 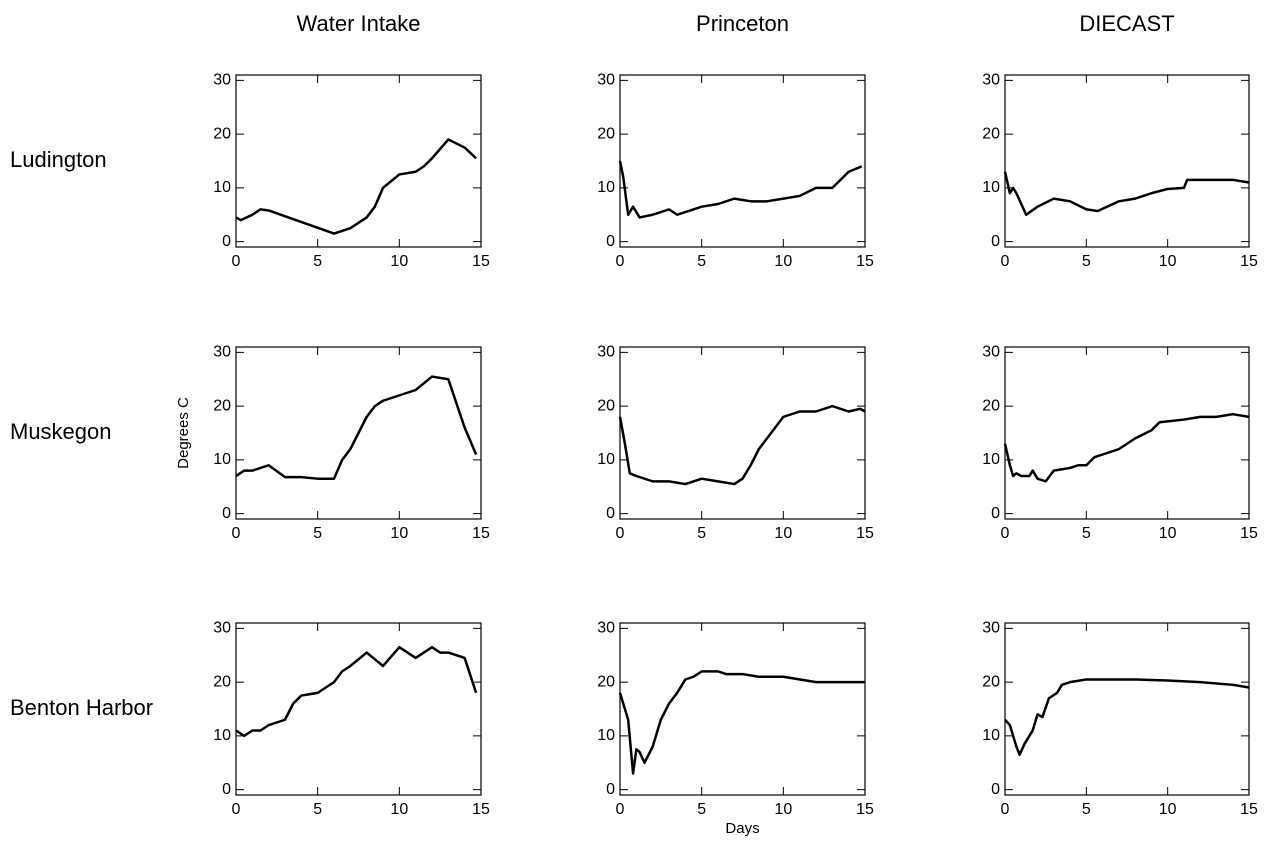 What do you see at coordinates (183, 433) in the screenshot?
I see `y-axis-label: Degrees C` at bounding box center [183, 433].